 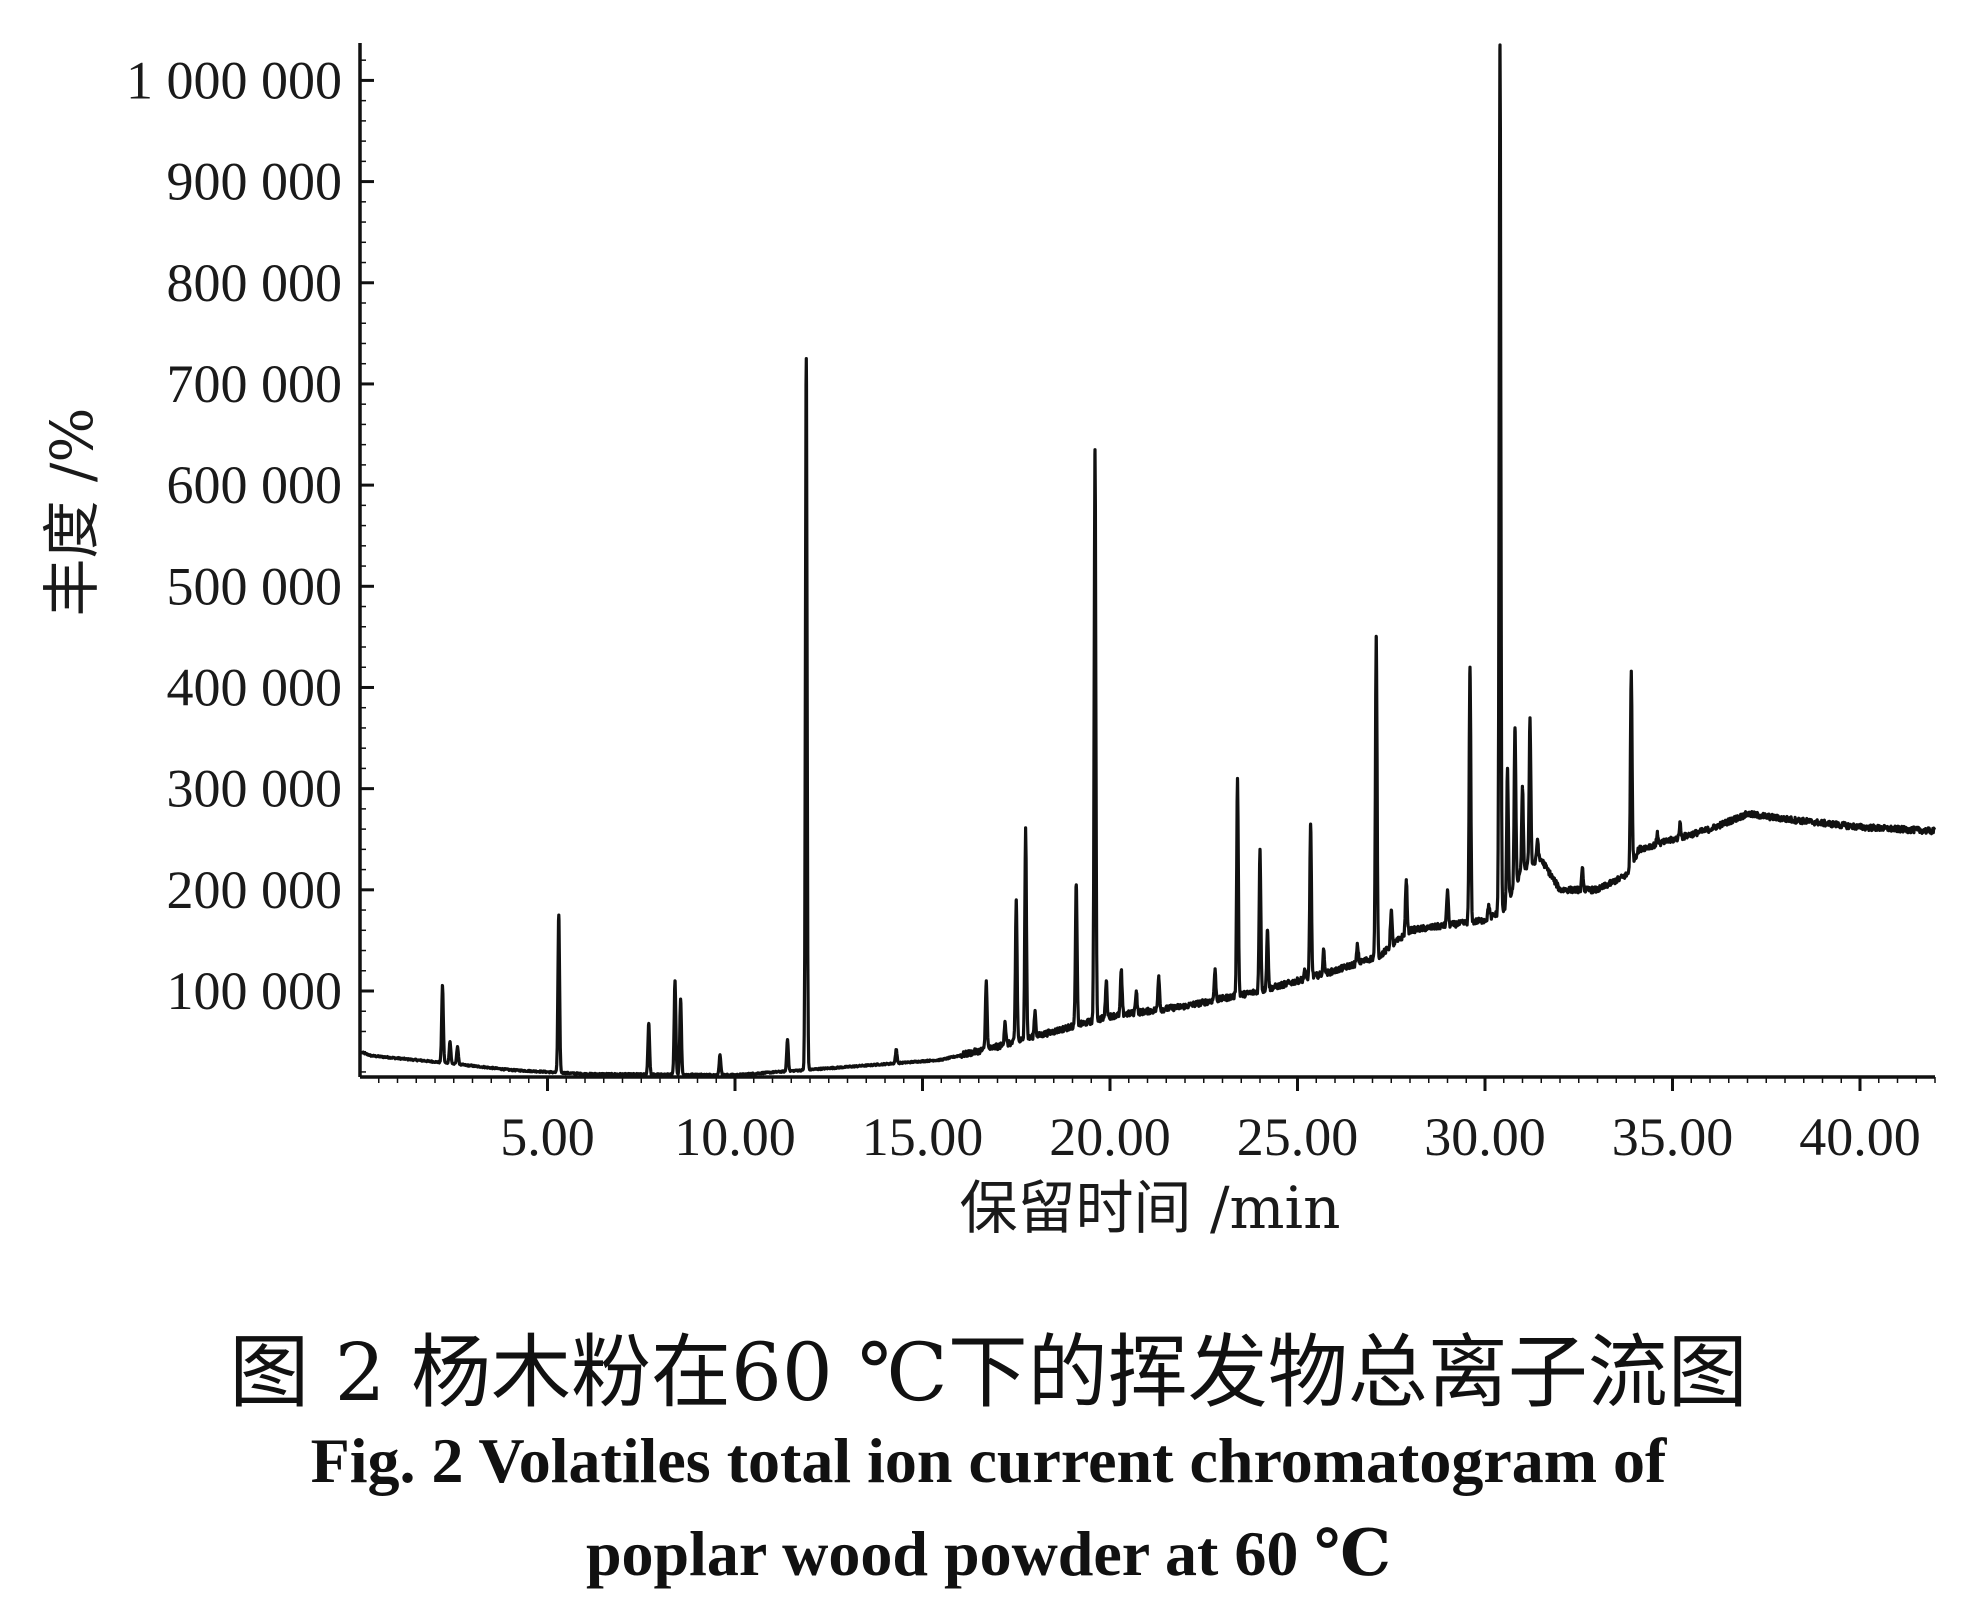 I want to click on y-tick-label: 200 000, so click(x=255, y=890).